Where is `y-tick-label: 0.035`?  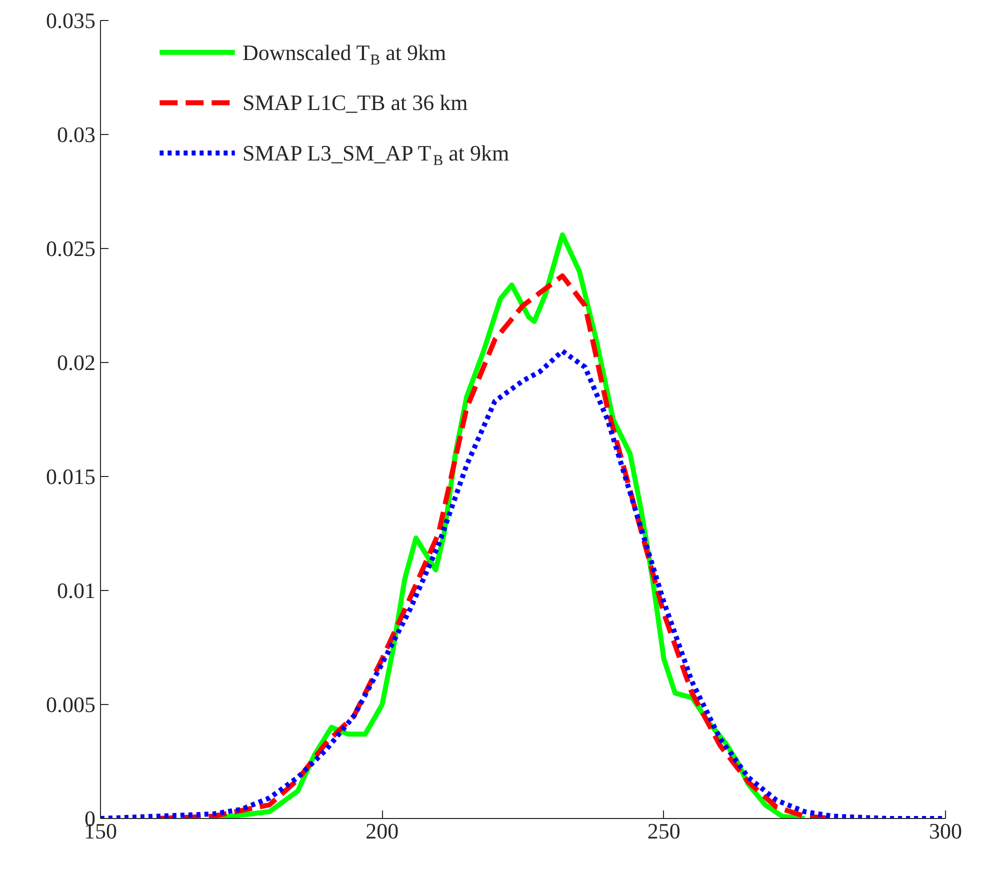
y-tick-label: 0.035 is located at coordinates (71, 20).